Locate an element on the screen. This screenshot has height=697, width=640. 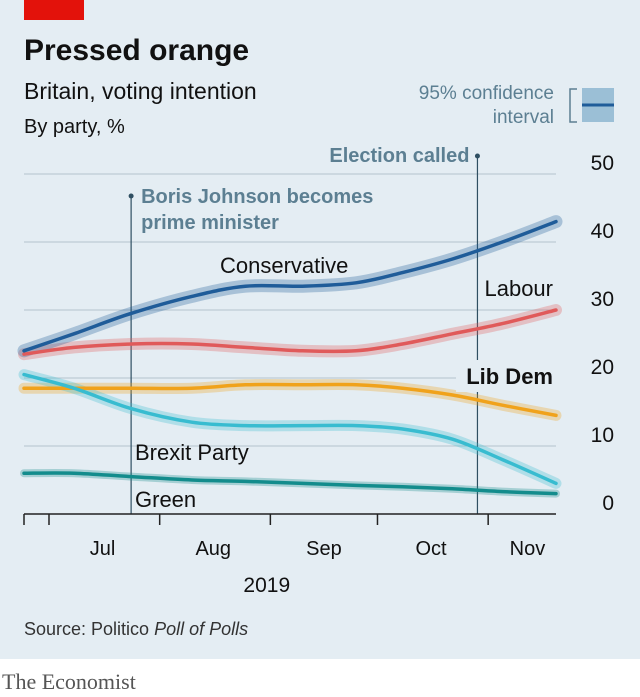
y-tick-label: 0 is located at coordinates (608, 503).